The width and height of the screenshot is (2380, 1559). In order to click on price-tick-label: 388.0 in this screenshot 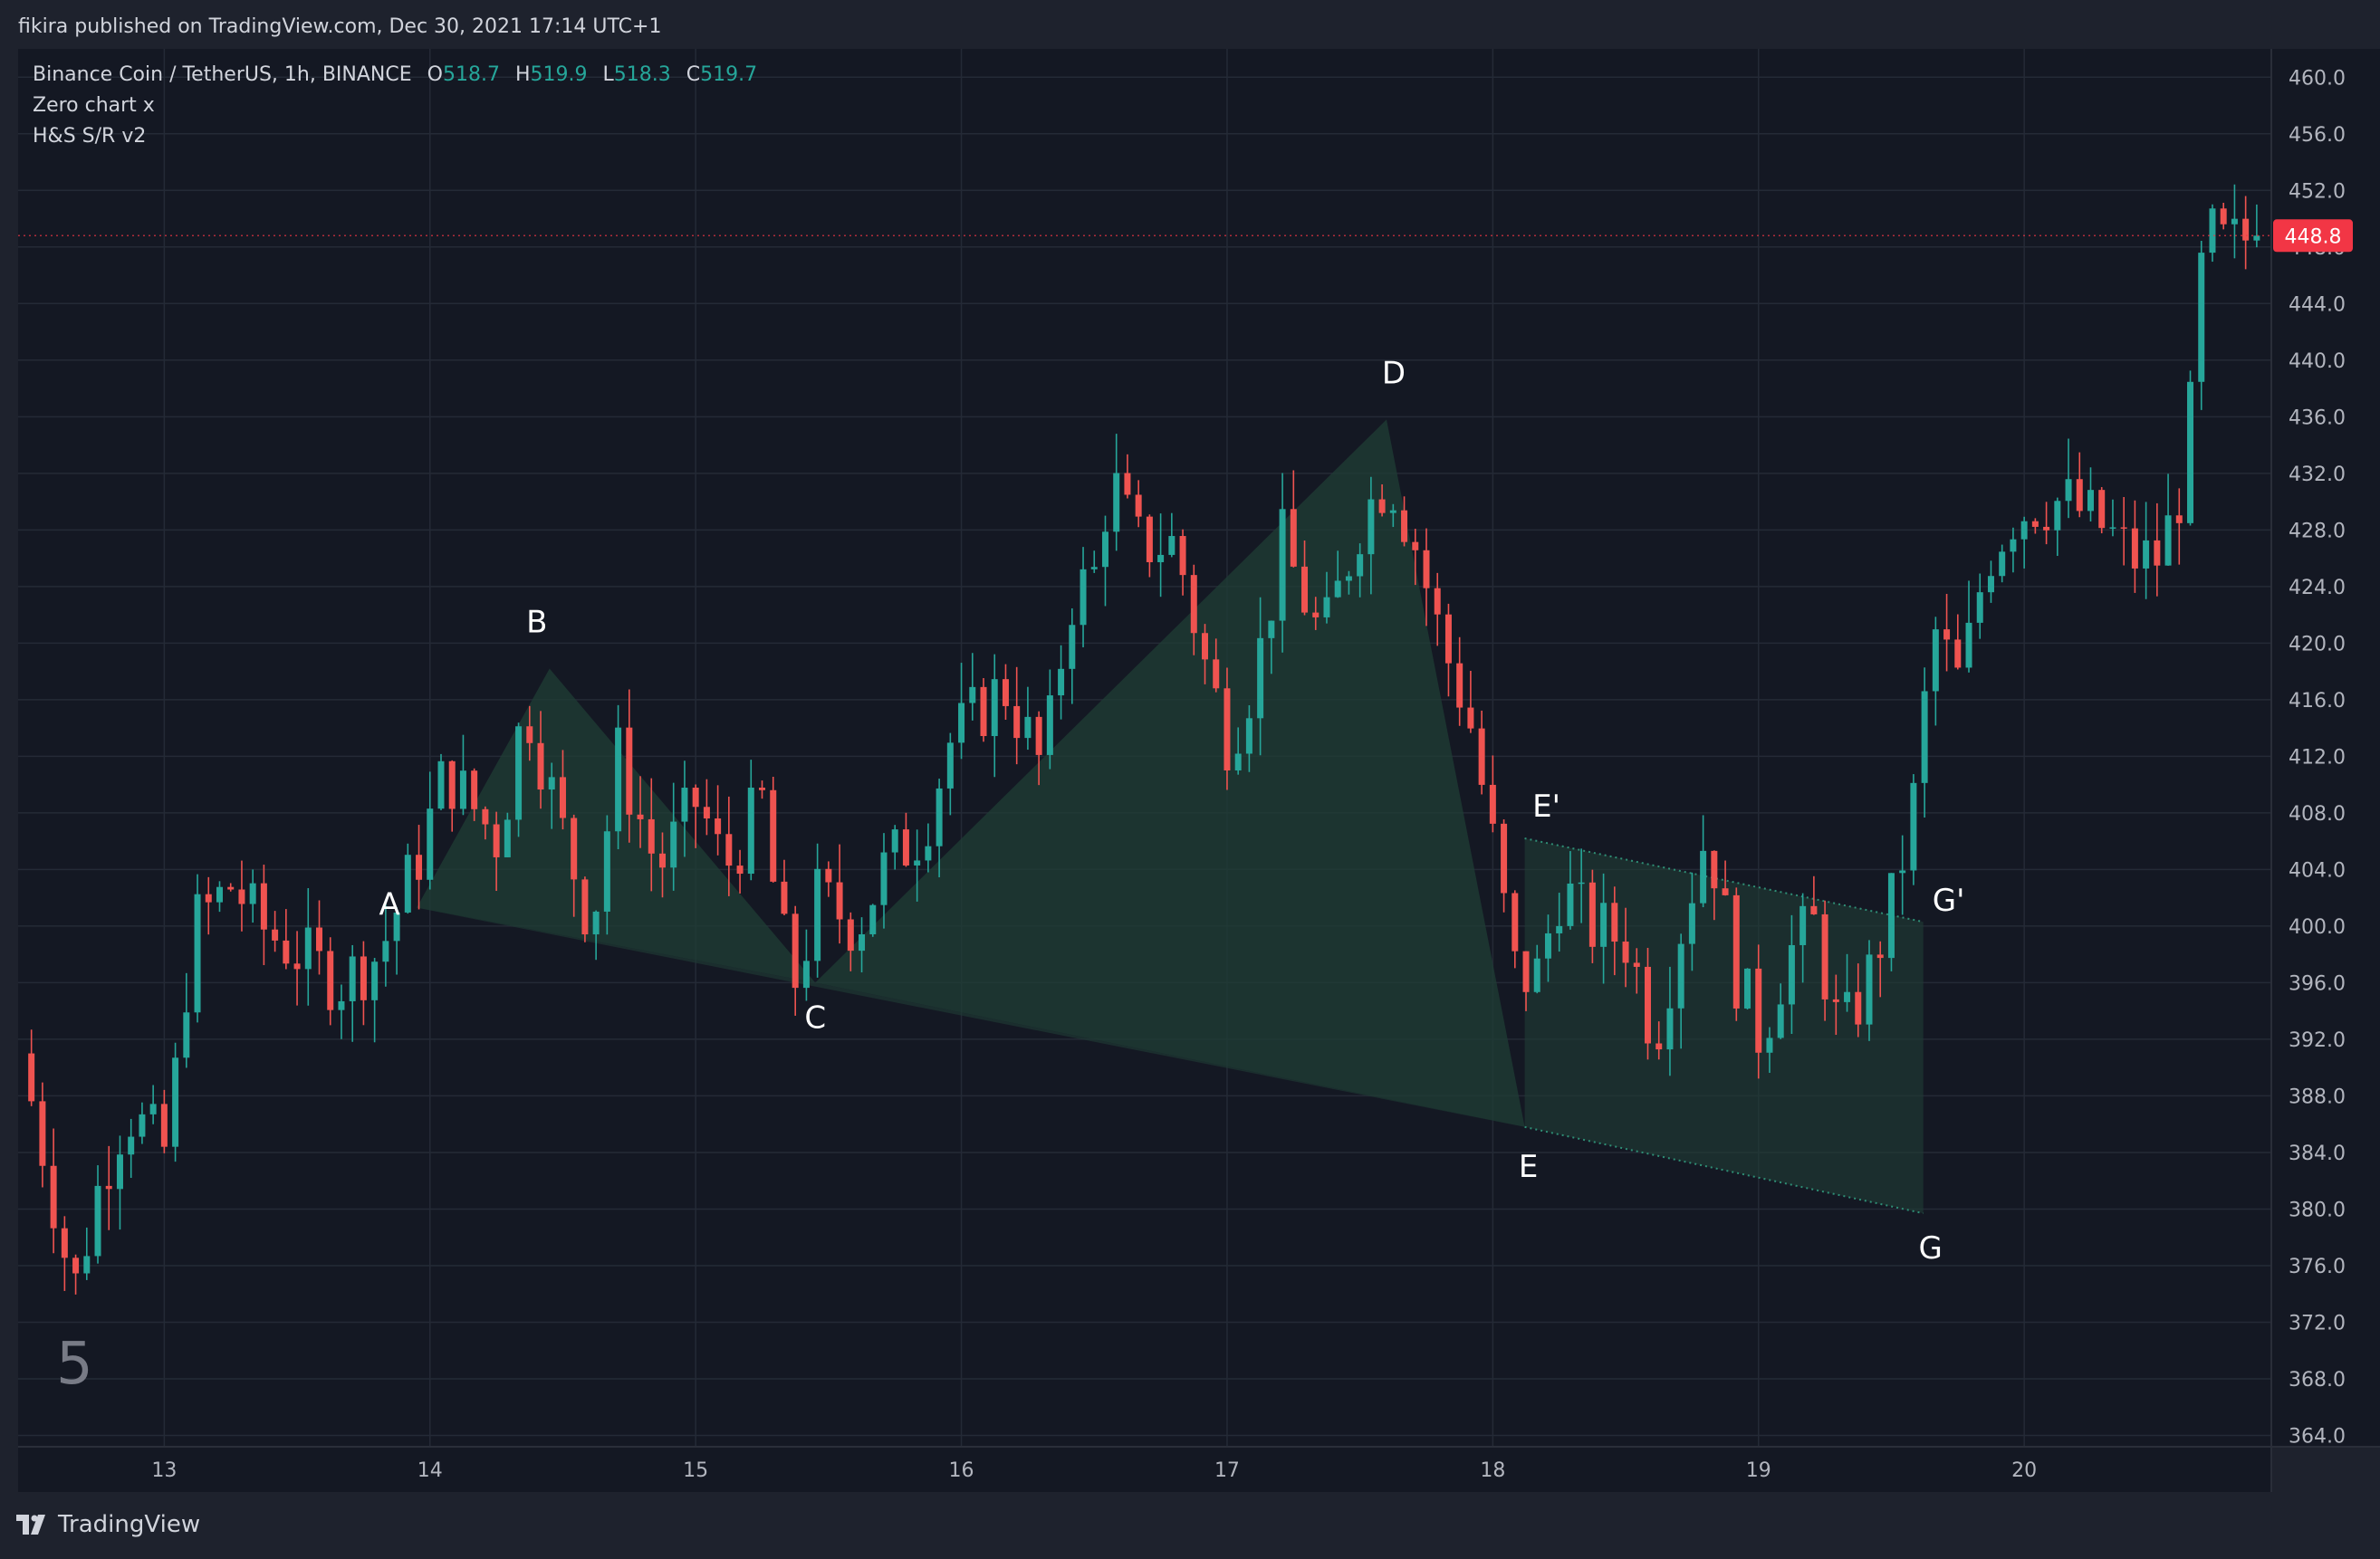, I will do `click(2317, 1097)`.